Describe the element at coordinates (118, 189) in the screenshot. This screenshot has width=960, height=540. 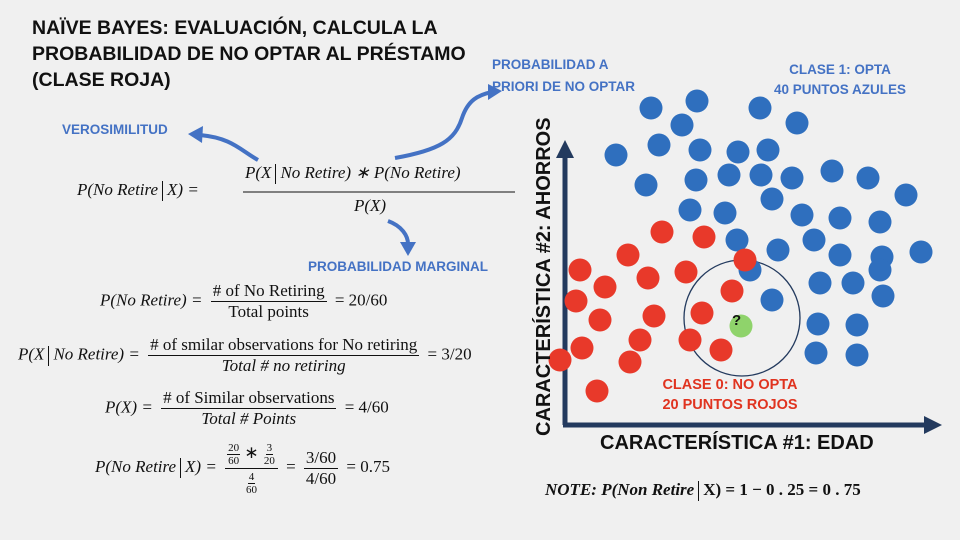
I see `main-lhs-a: P(No Retire` at that location.